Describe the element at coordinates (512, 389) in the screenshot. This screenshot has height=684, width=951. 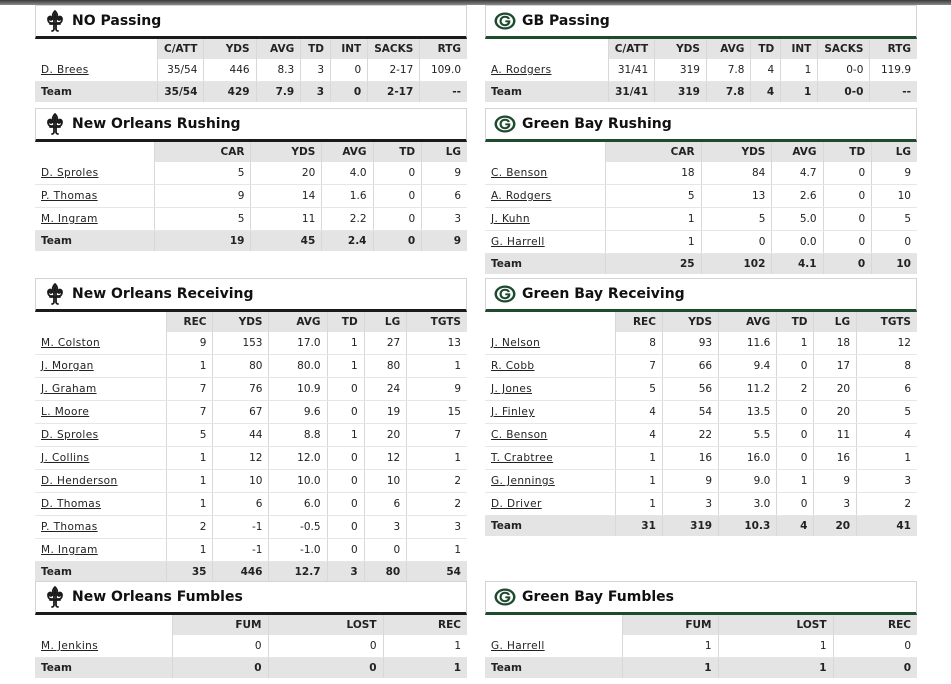
I see `player-link: J. Jones` at that location.